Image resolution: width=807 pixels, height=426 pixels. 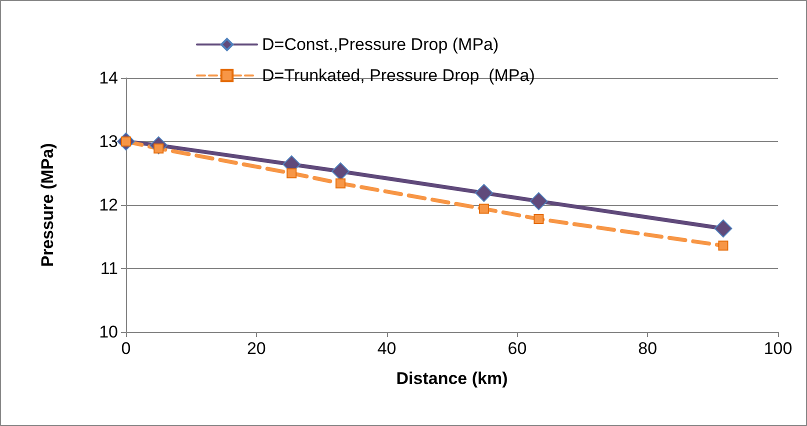 I want to click on y-tick-label: 10, so click(x=108, y=332).